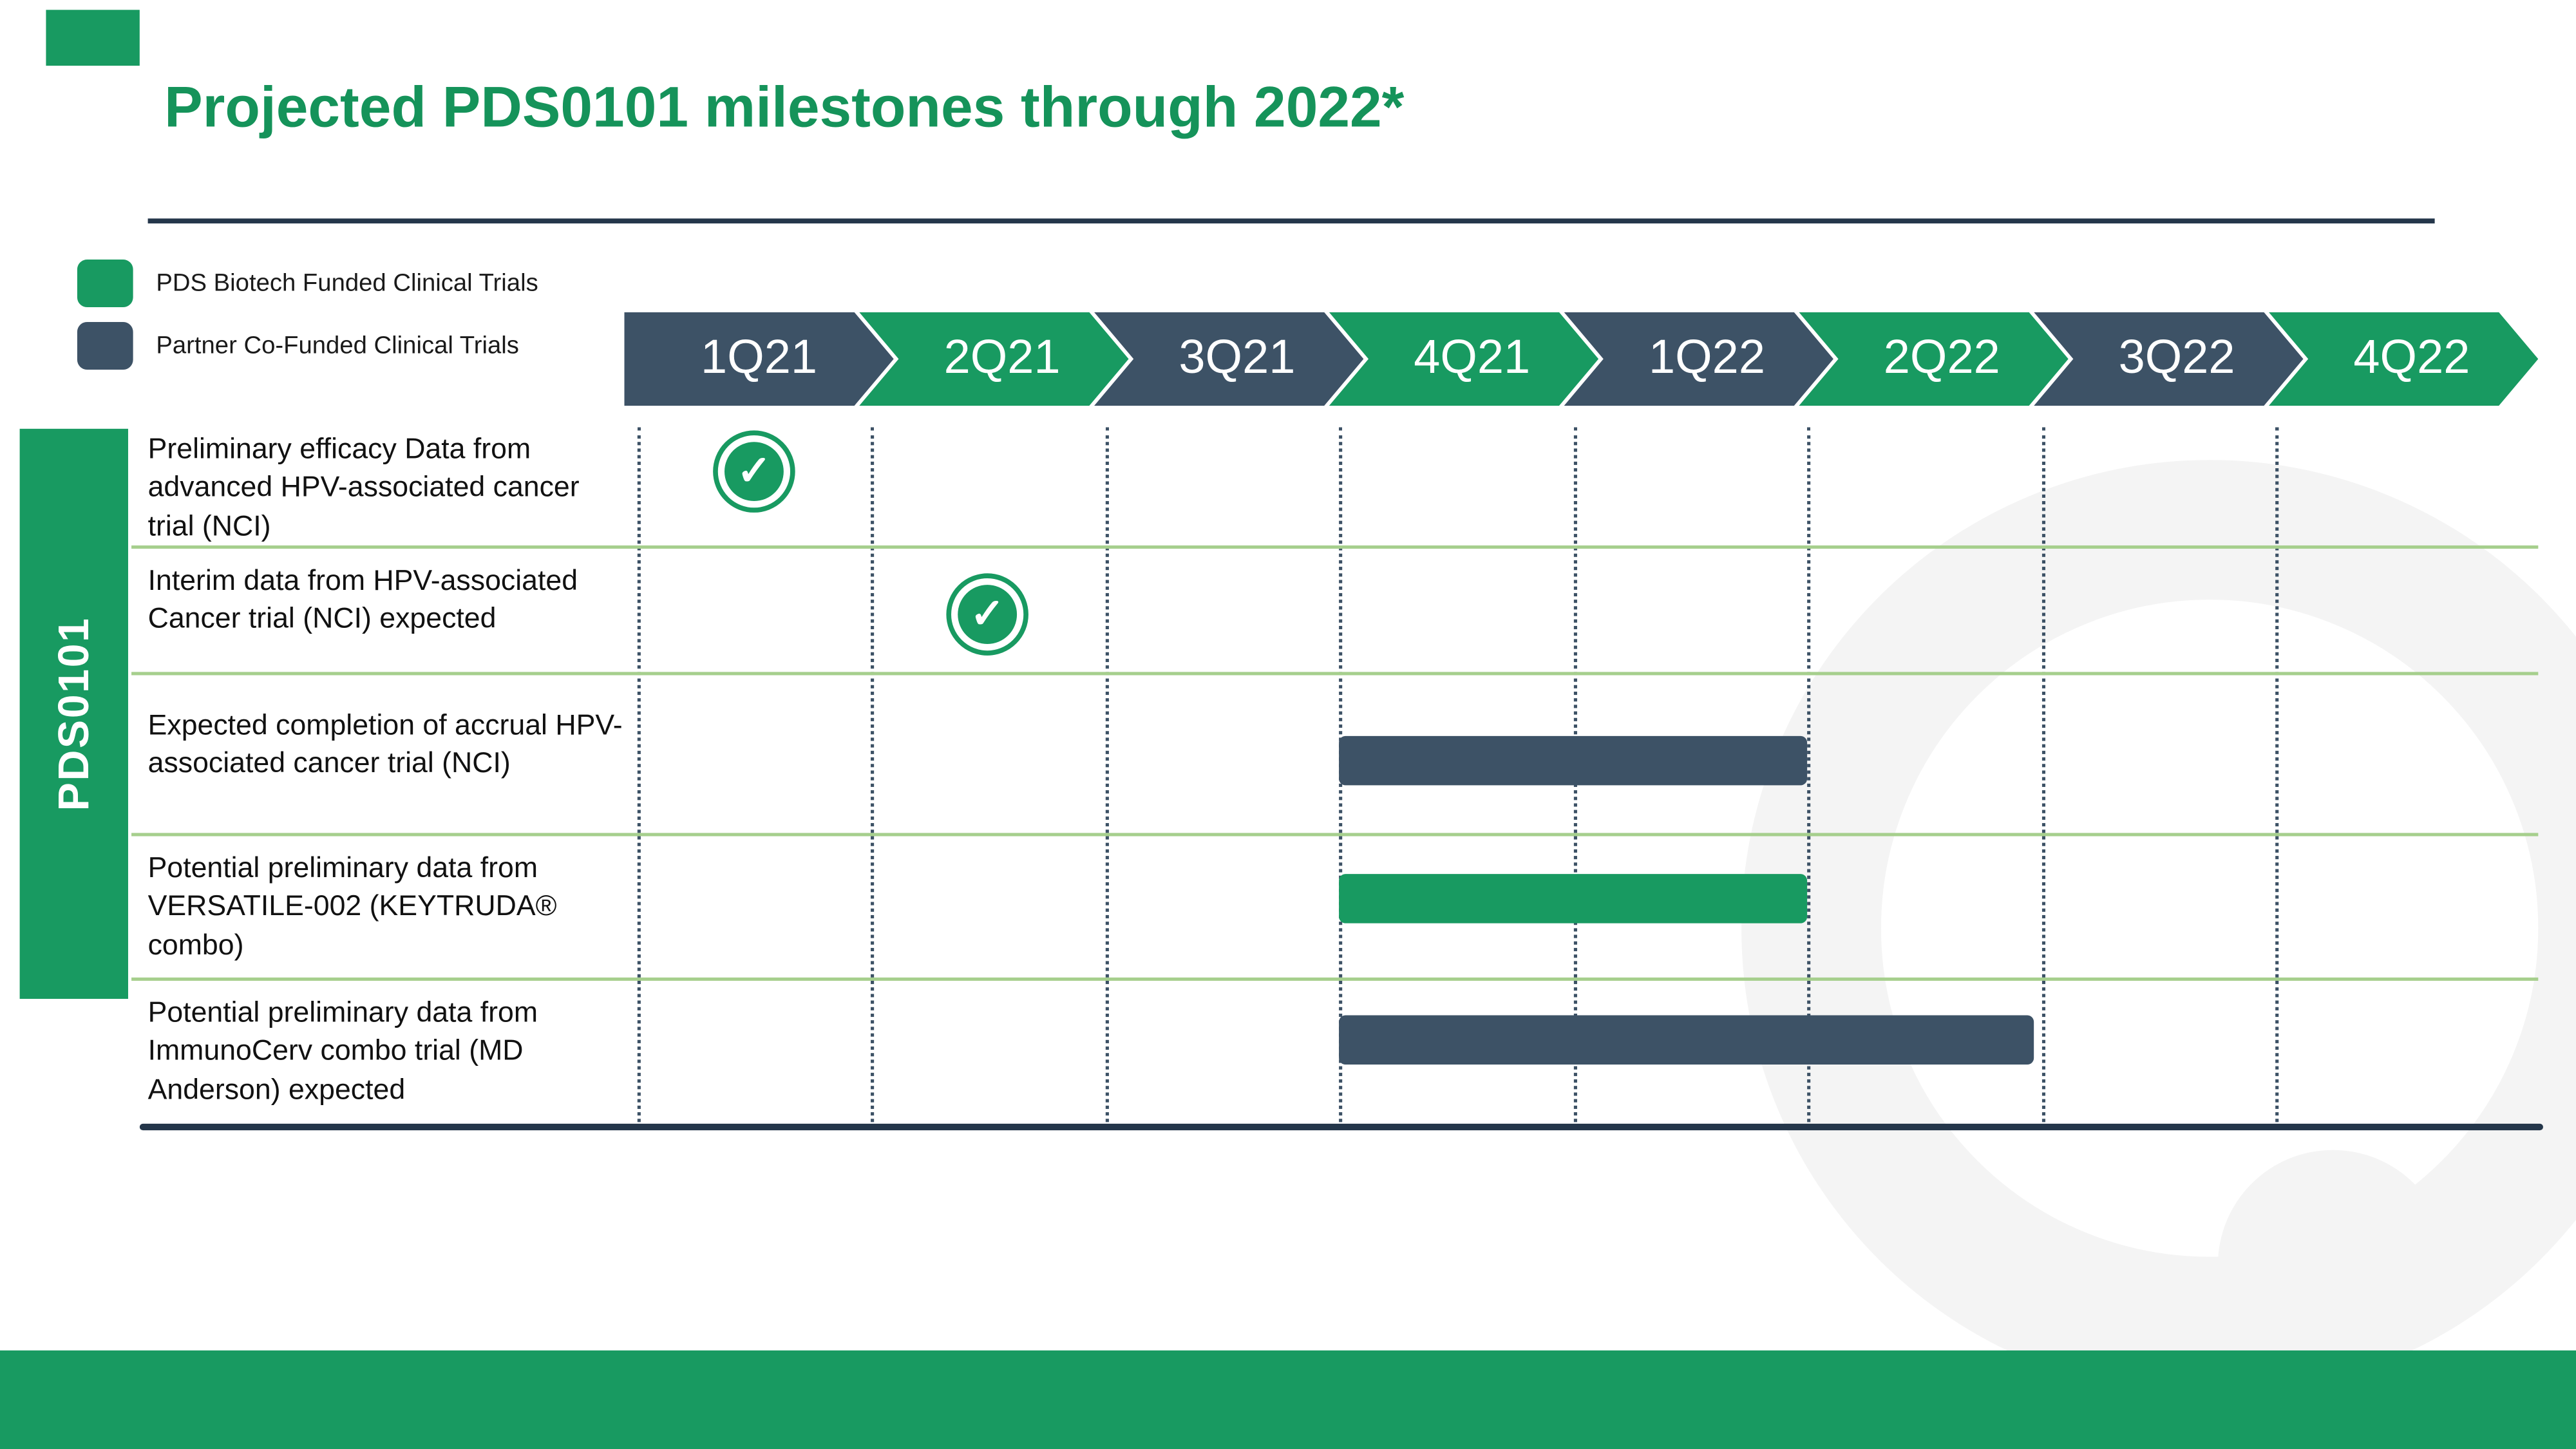 This screenshot has height=1449, width=2576. I want to click on quarter-arrow-3q22: 3Q22, so click(2168, 359).